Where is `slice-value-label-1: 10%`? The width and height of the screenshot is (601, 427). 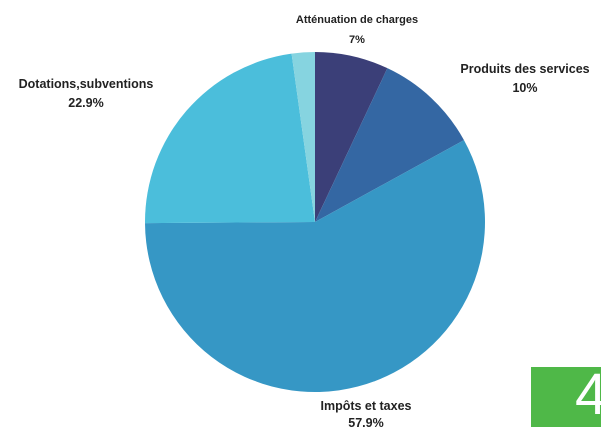 slice-value-label-1: 10% is located at coordinates (524, 88).